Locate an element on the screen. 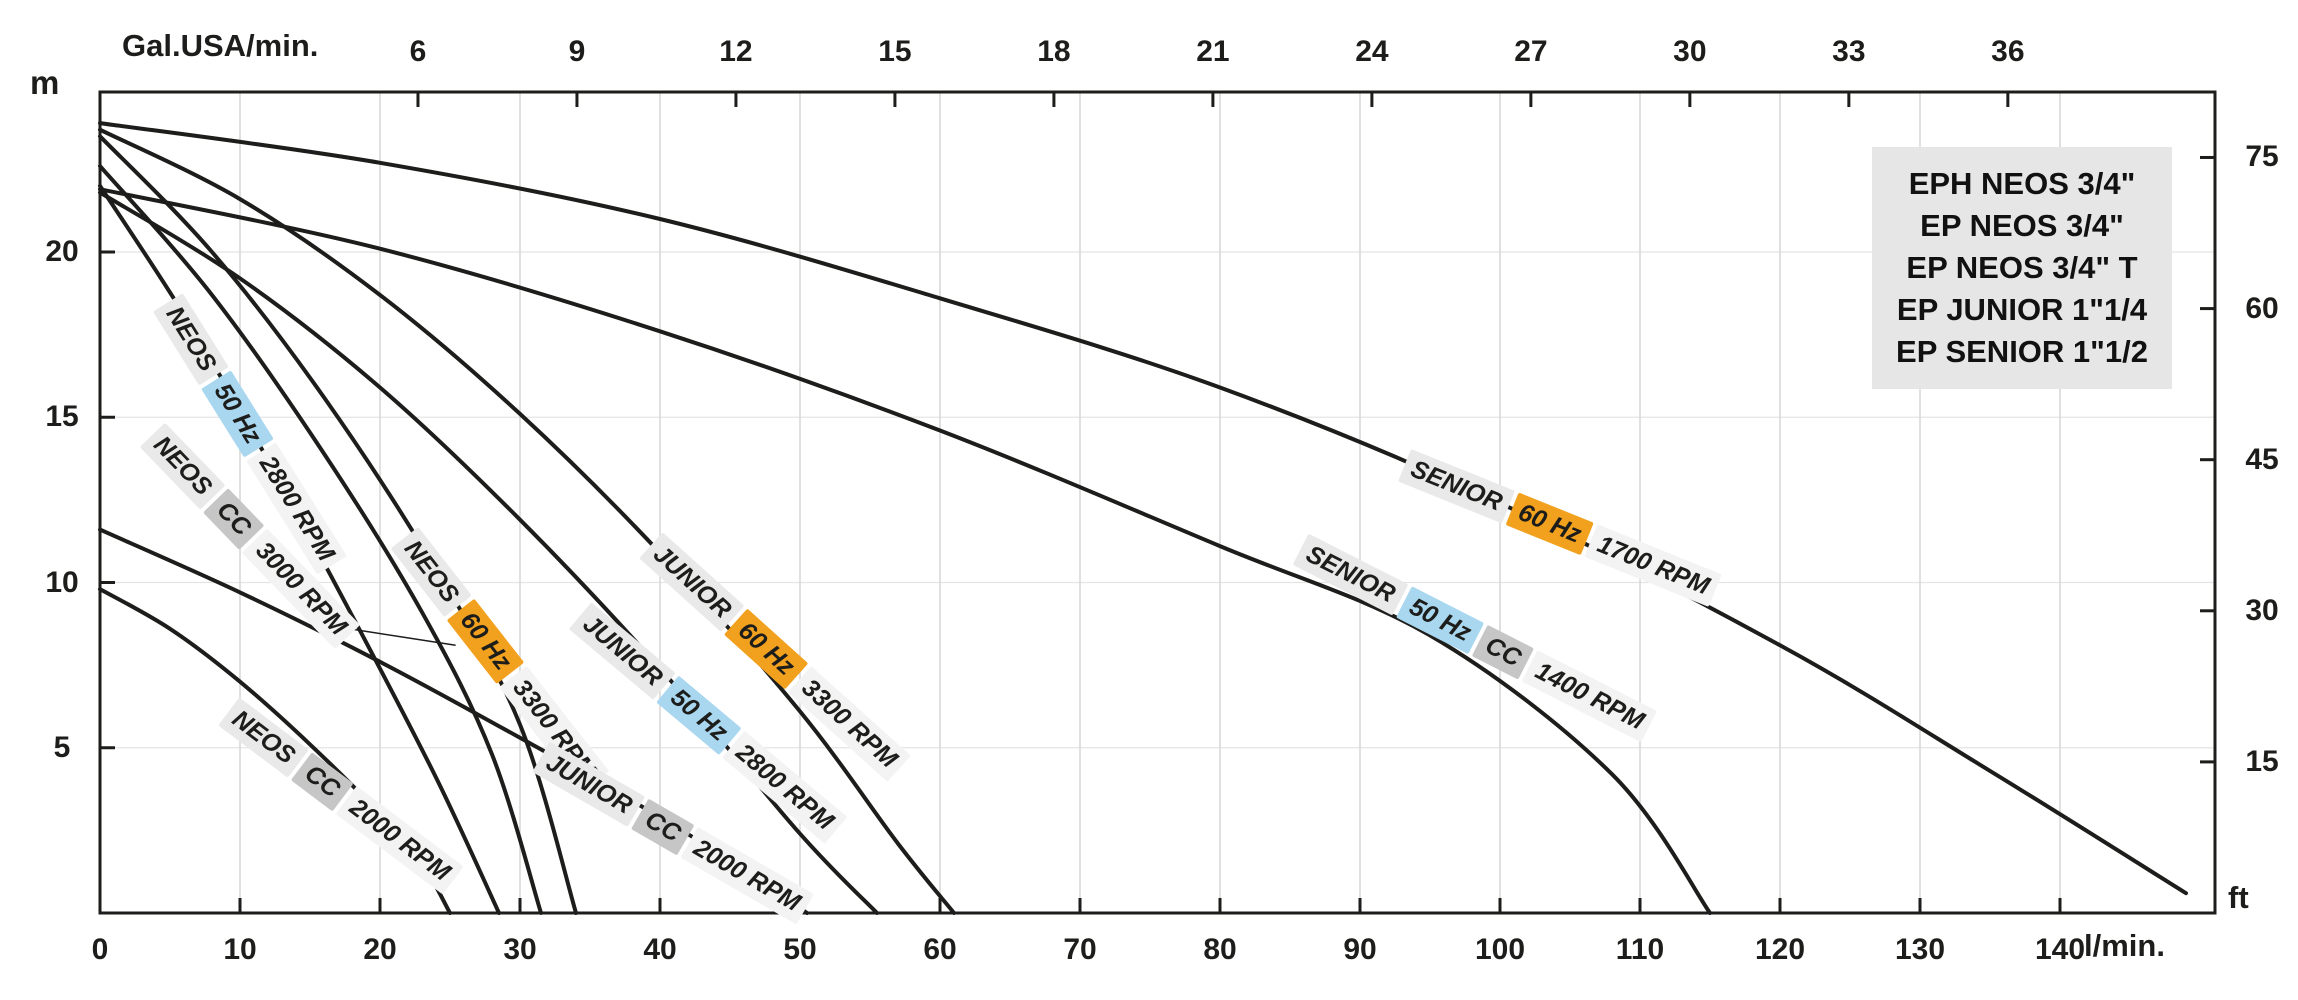  right-axis-tick-label: 45 is located at coordinates (2262, 459).